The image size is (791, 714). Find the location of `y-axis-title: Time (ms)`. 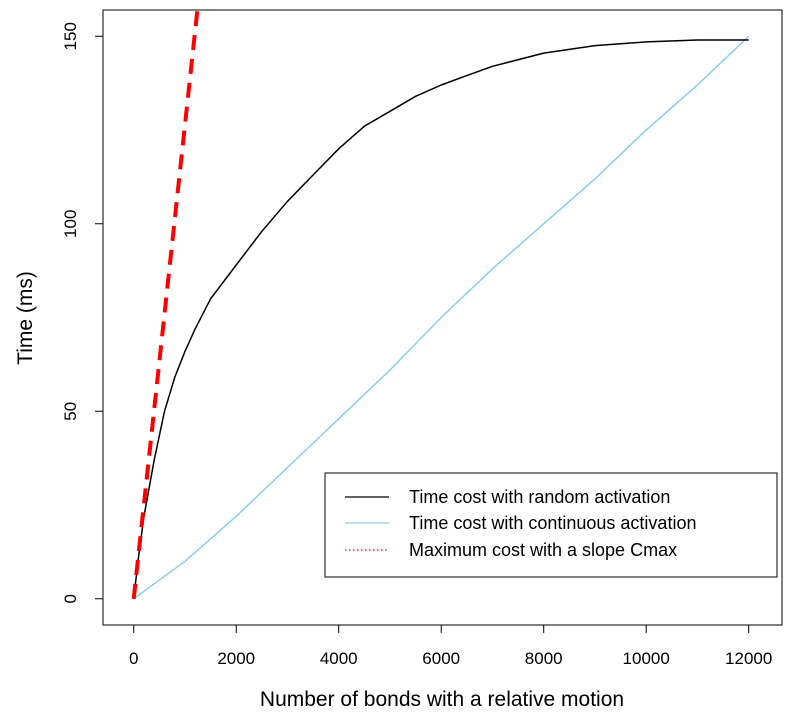

y-axis-title: Time (ms) is located at coordinates (25, 318).